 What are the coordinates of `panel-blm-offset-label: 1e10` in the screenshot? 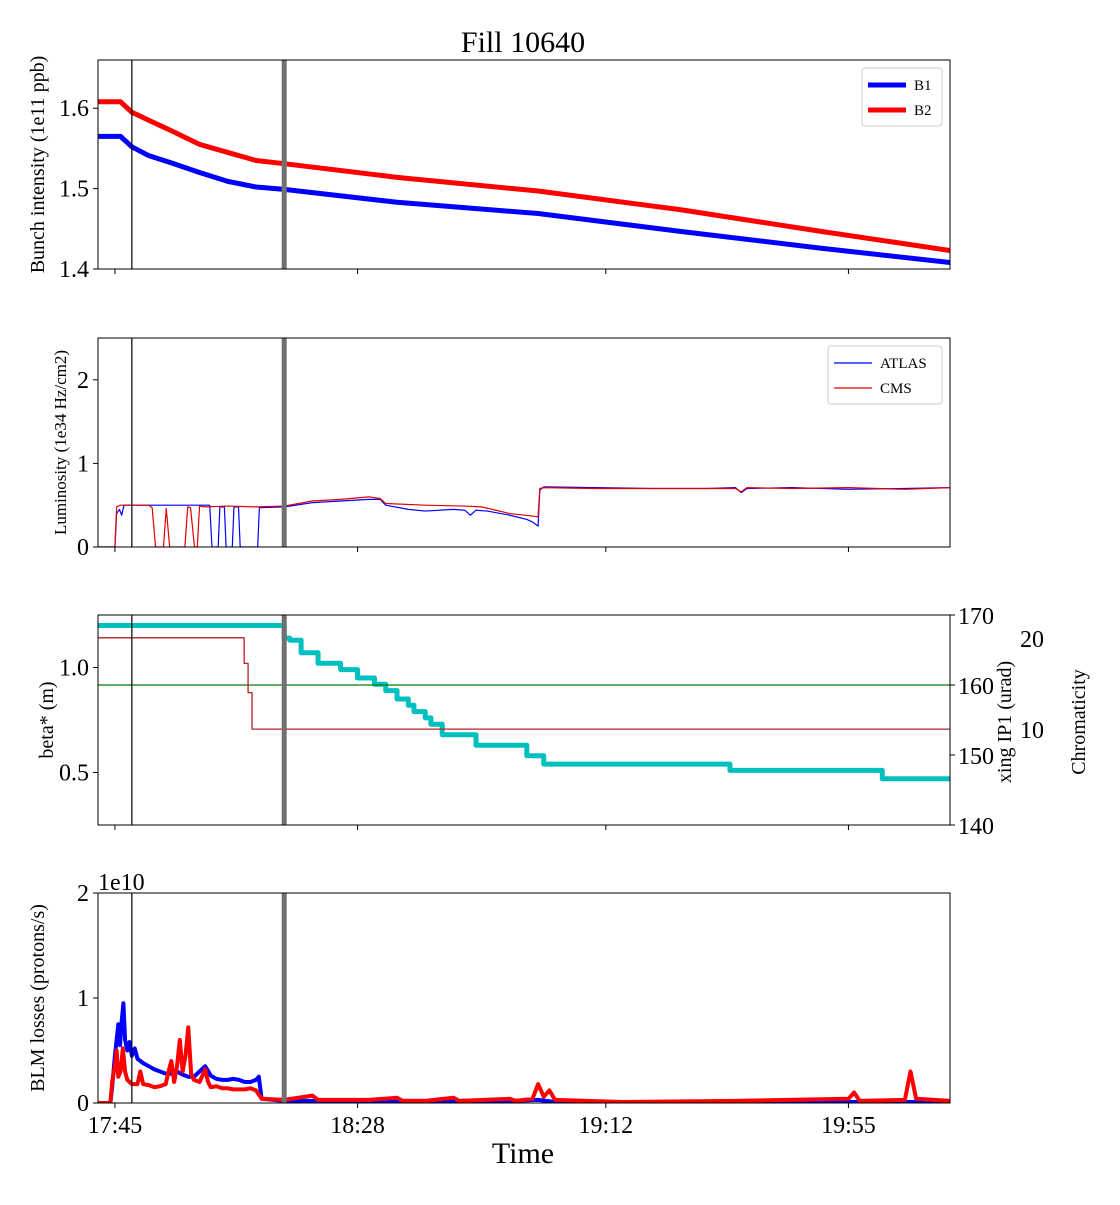 It's located at (121, 883).